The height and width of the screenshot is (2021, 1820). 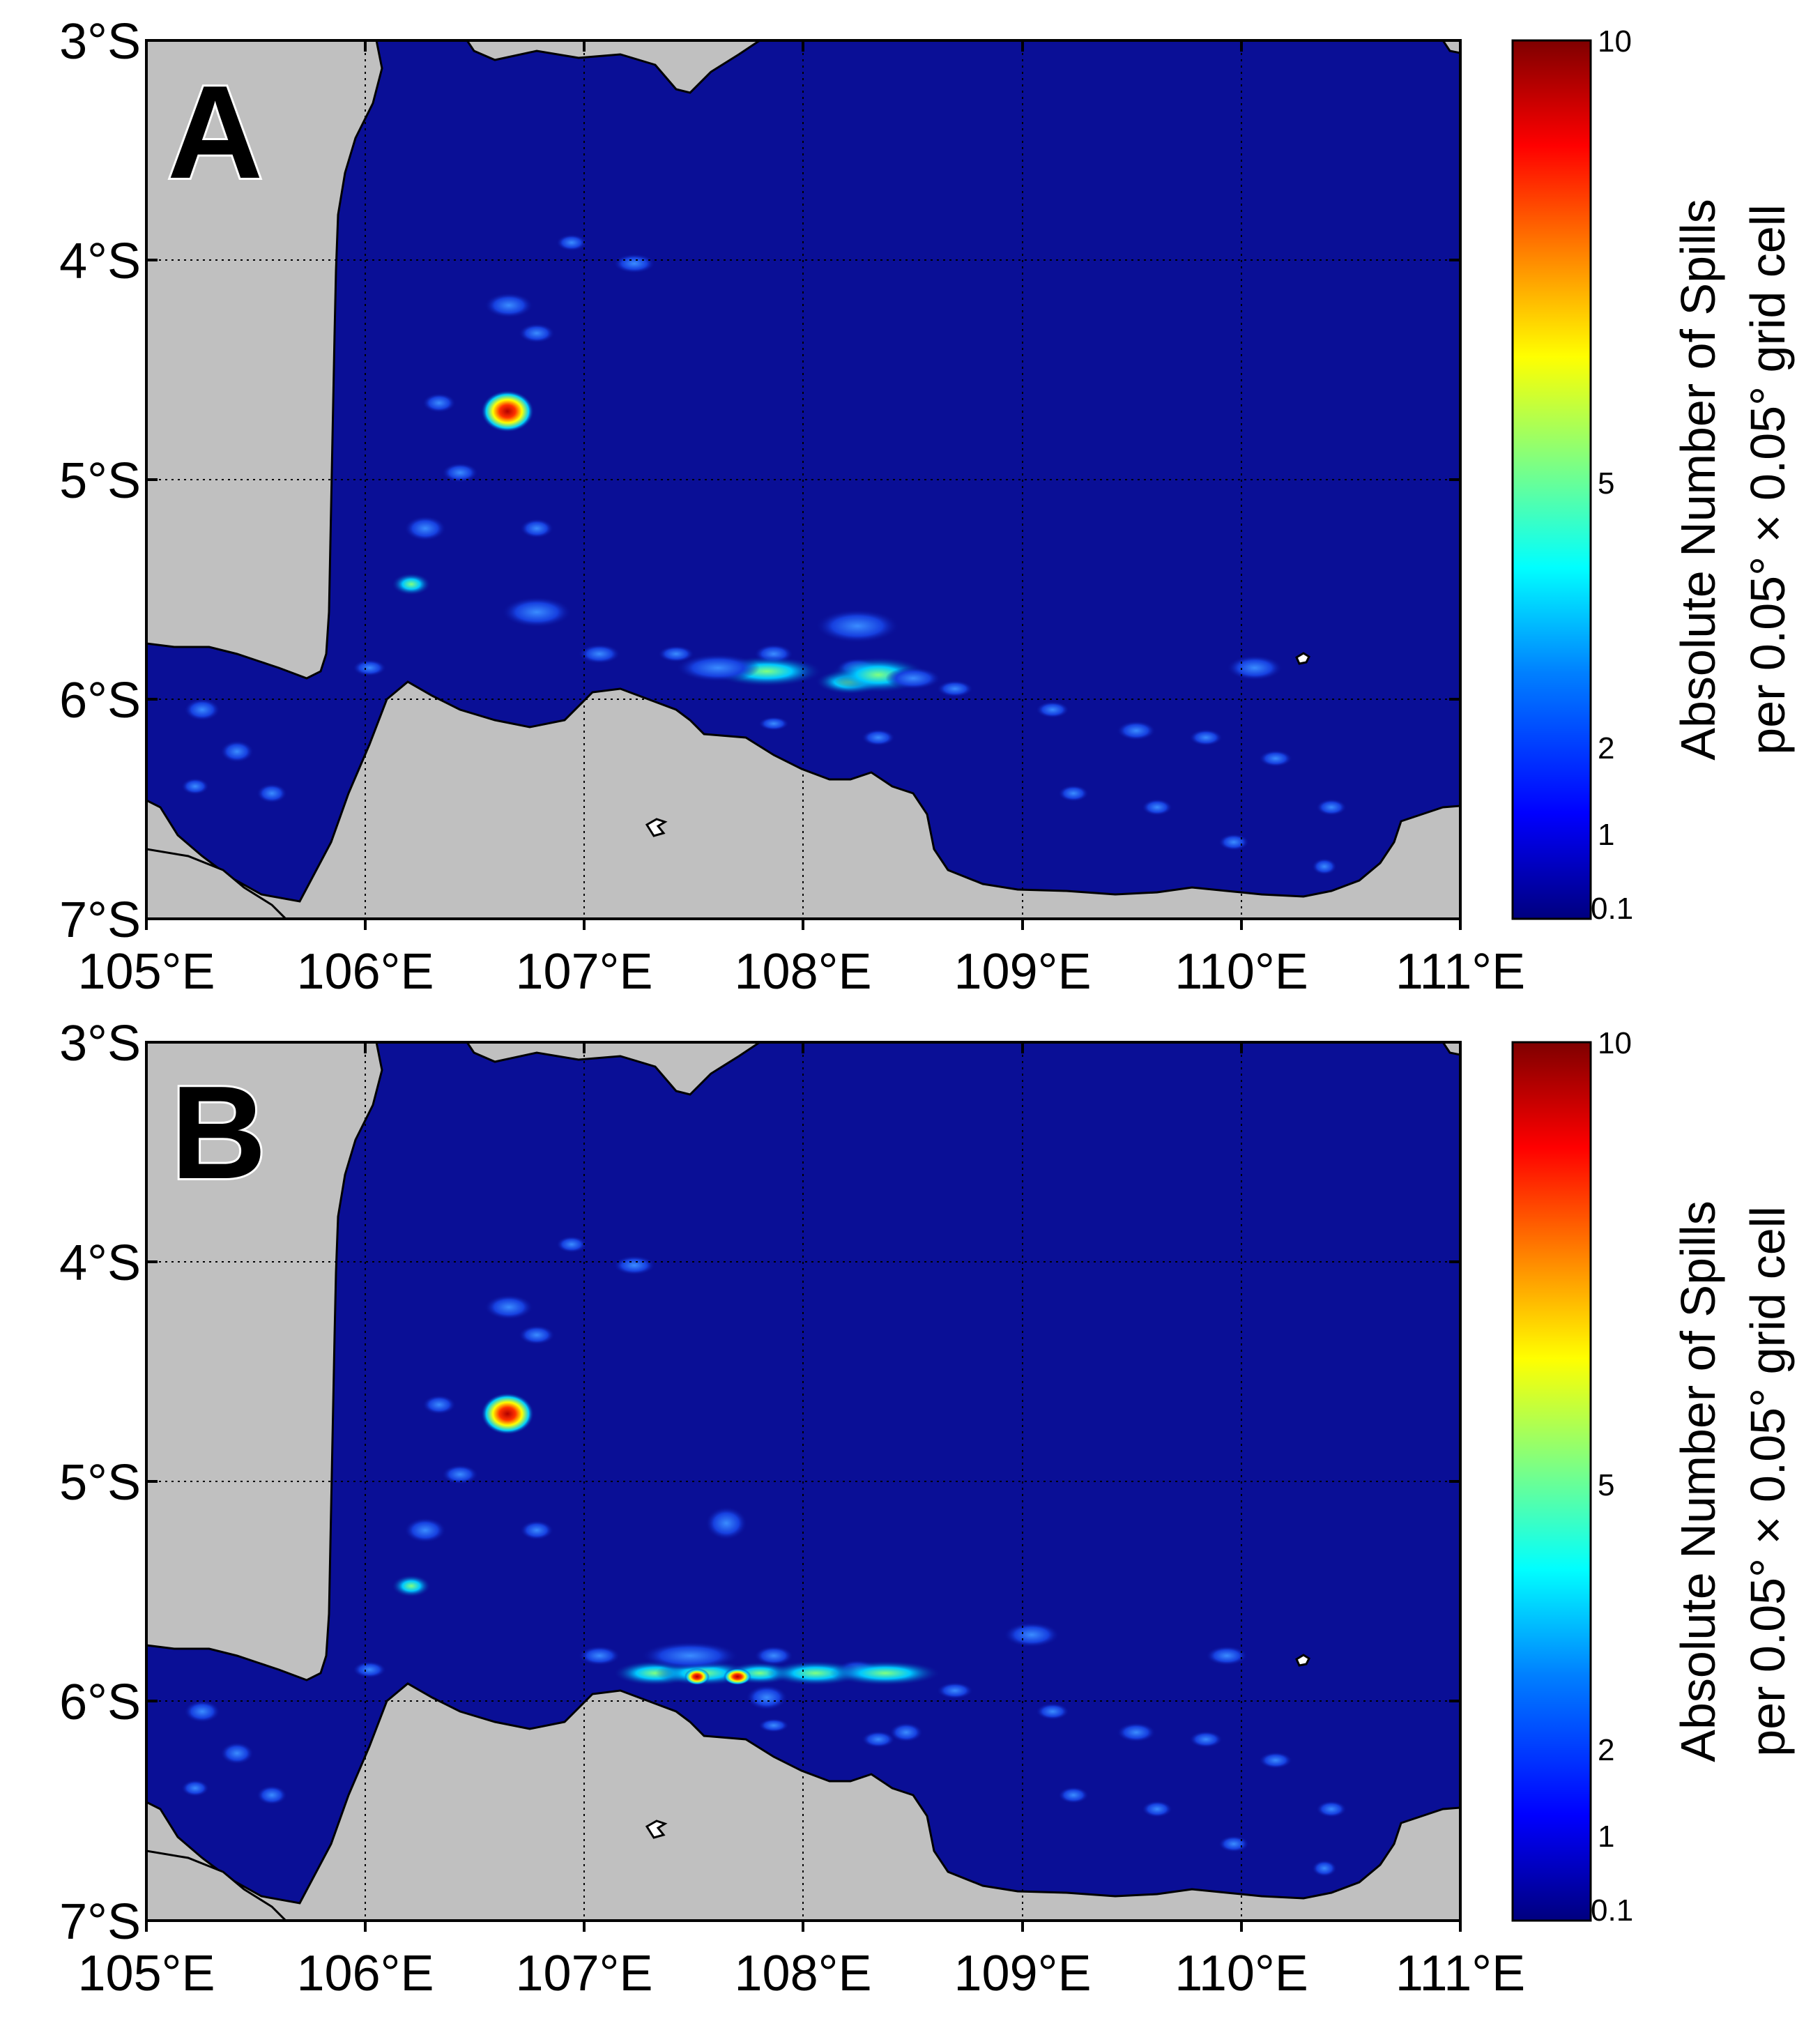 I want to click on panel-a-colorbar-tick: 0.1, so click(x=1612, y=909).